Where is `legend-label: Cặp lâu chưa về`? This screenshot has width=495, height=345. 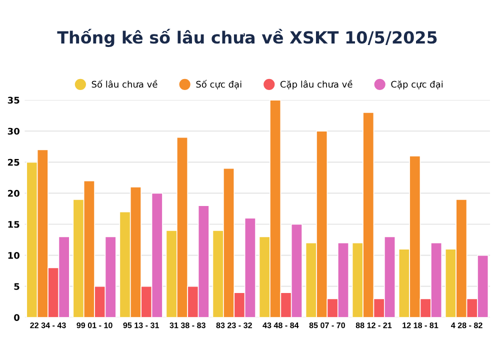
legend-label: Cặp lâu chưa về is located at coordinates (316, 85).